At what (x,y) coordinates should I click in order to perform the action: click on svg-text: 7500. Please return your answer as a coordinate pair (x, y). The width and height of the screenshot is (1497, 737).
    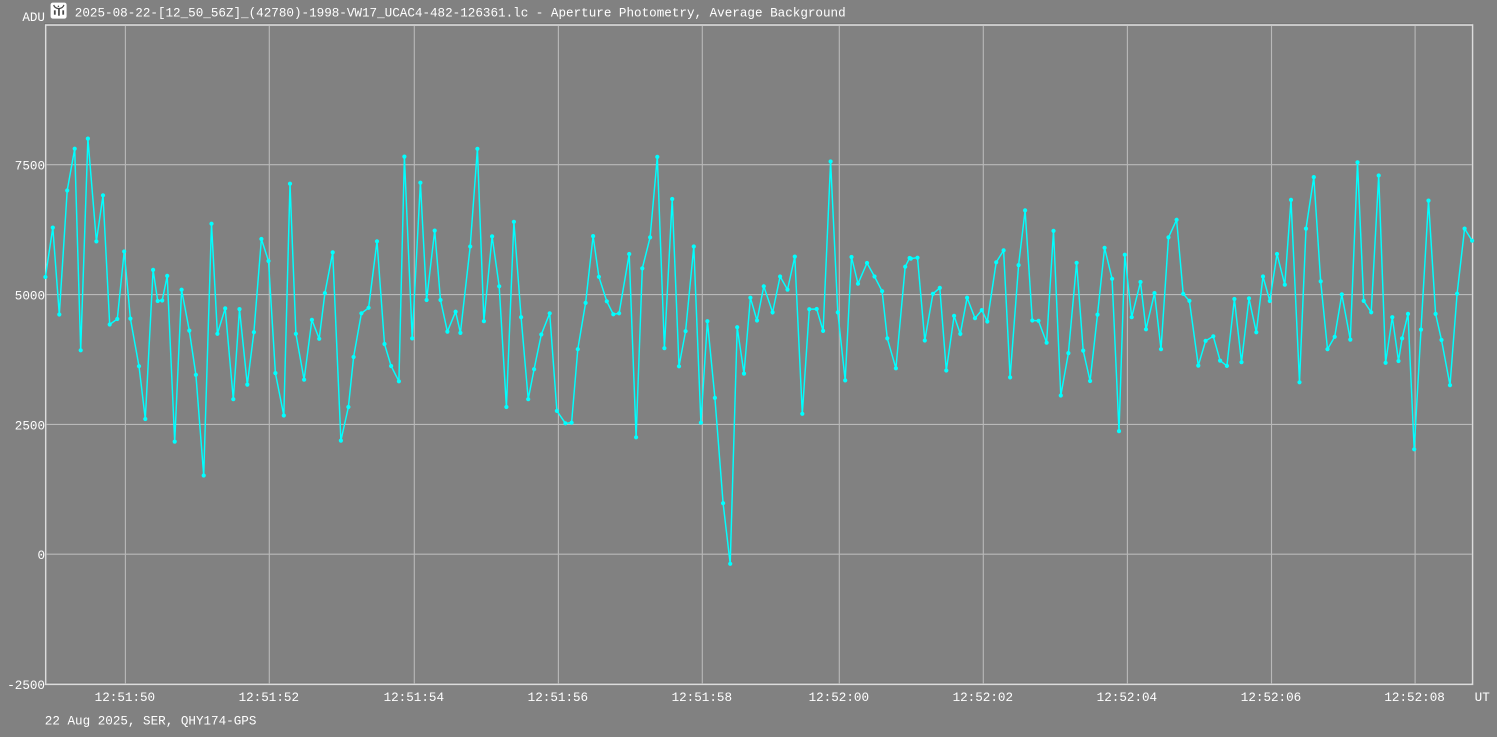
    Looking at the image, I should click on (30, 167).